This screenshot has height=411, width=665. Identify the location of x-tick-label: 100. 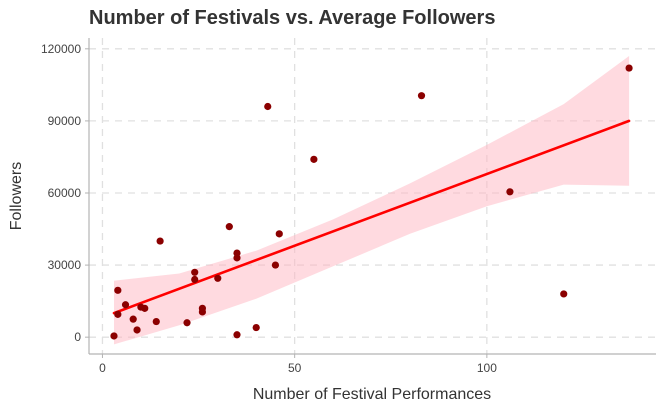
(487, 368).